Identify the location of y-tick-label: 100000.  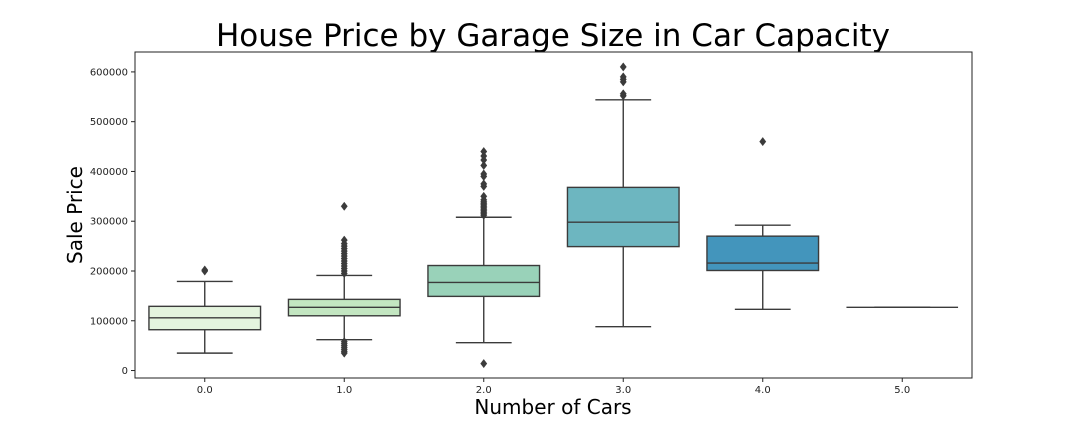
(109, 321).